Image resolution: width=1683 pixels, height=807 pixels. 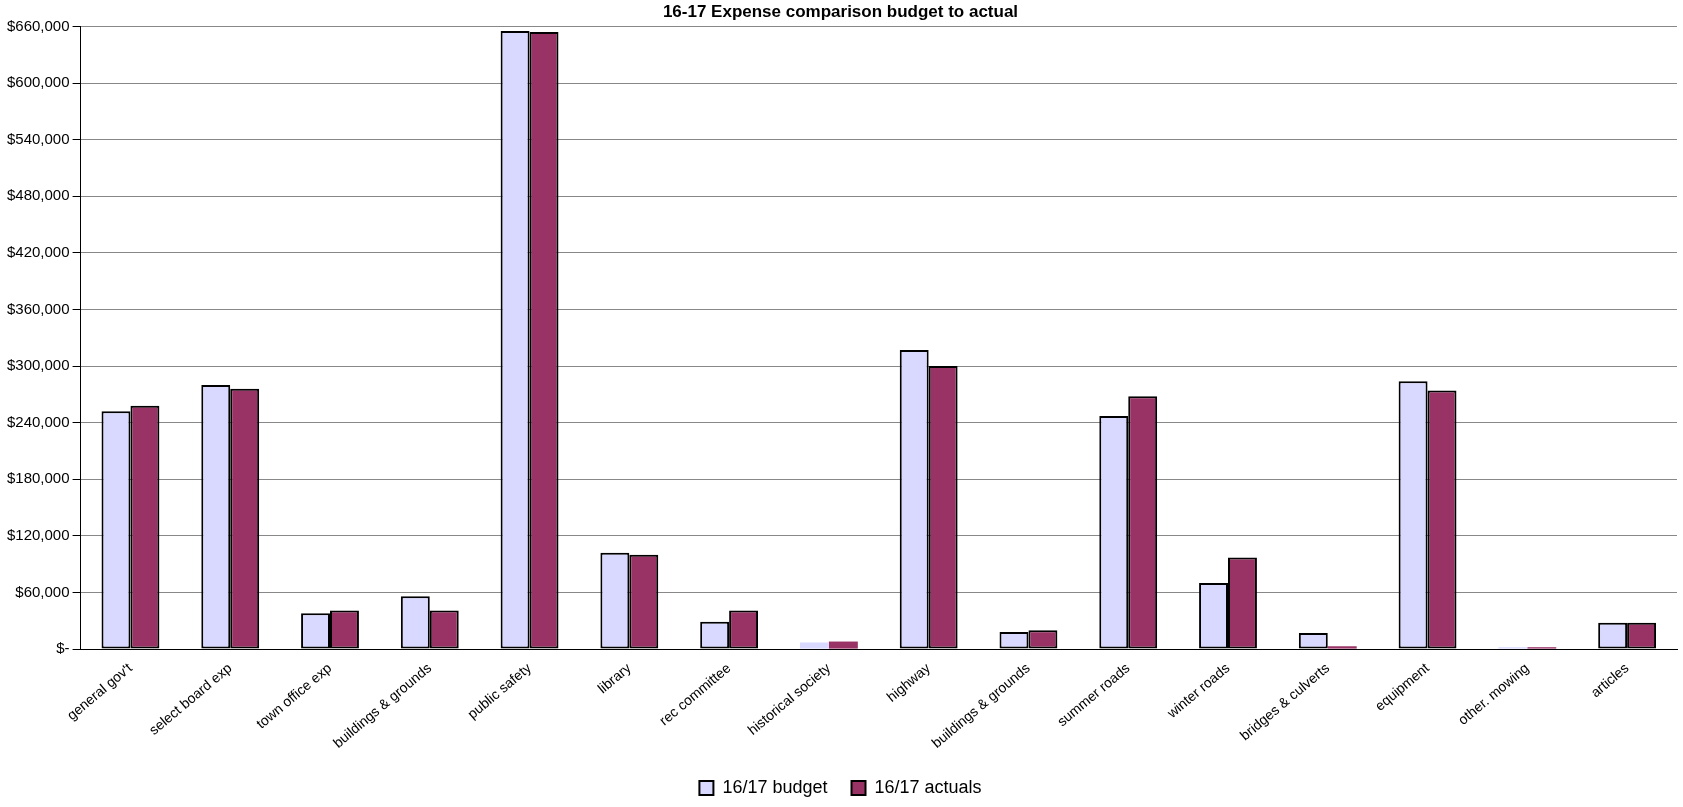 I want to click on y-tick-label: $660,000, so click(x=38, y=25).